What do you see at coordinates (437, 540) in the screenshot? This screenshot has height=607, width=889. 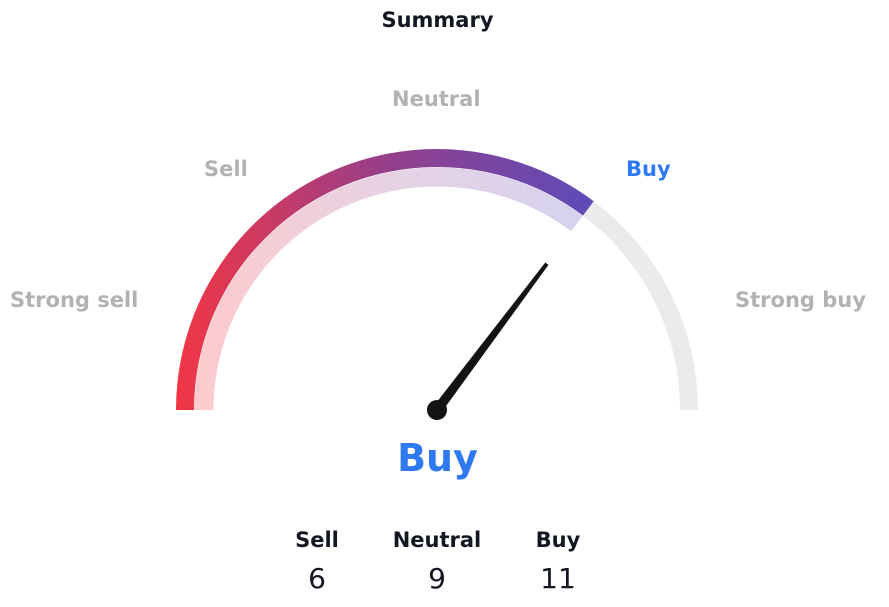 I see `count-label: Neutral` at bounding box center [437, 540].